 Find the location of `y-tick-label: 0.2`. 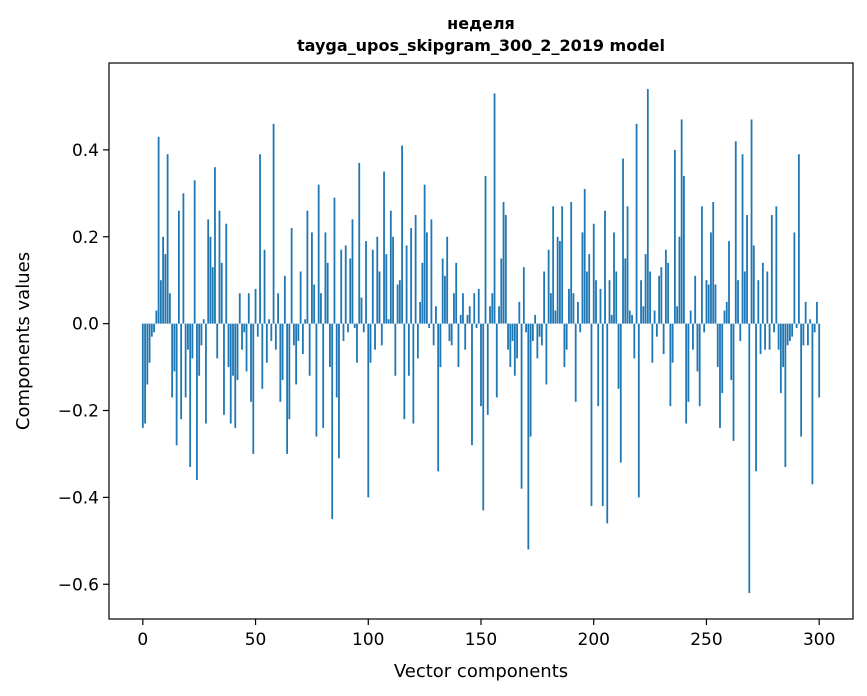

y-tick-label: 0.2 is located at coordinates (85, 238).